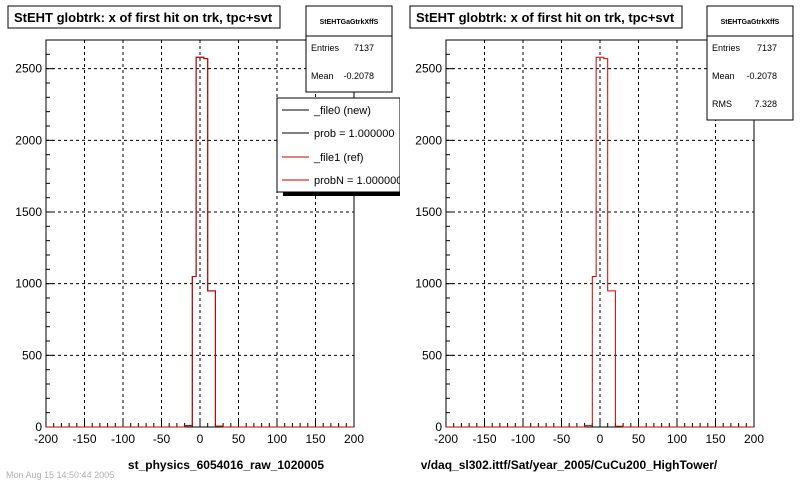  I want to click on left-stats-entries-label: Entries, so click(325, 48).